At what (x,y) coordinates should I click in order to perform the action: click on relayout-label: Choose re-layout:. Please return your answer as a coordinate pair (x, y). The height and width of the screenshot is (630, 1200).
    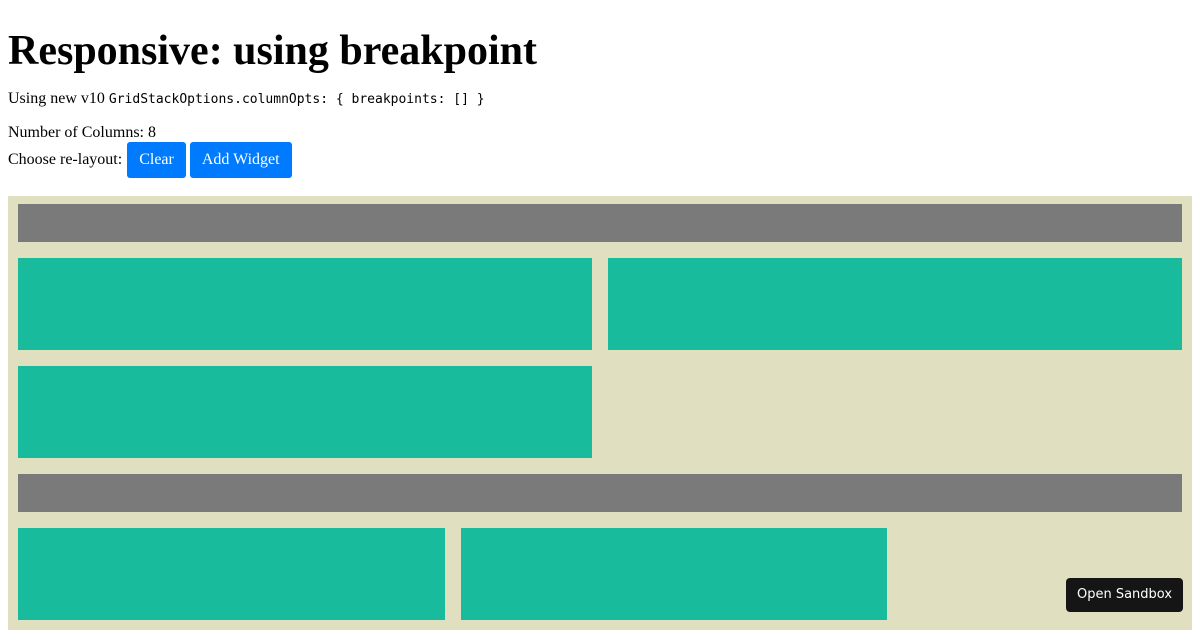
    Looking at the image, I should click on (65, 159).